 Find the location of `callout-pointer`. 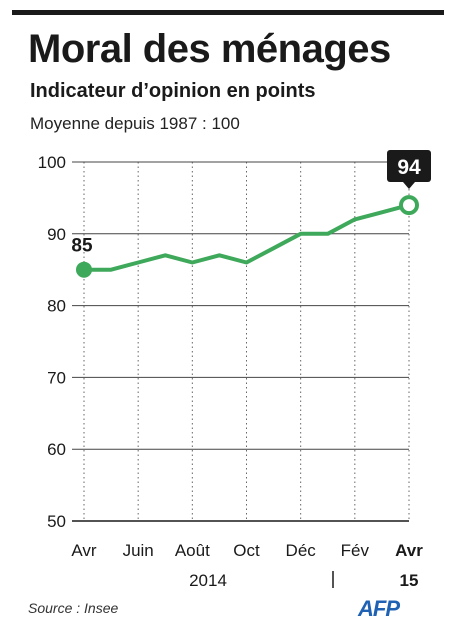

callout-pointer is located at coordinates (409, 185).